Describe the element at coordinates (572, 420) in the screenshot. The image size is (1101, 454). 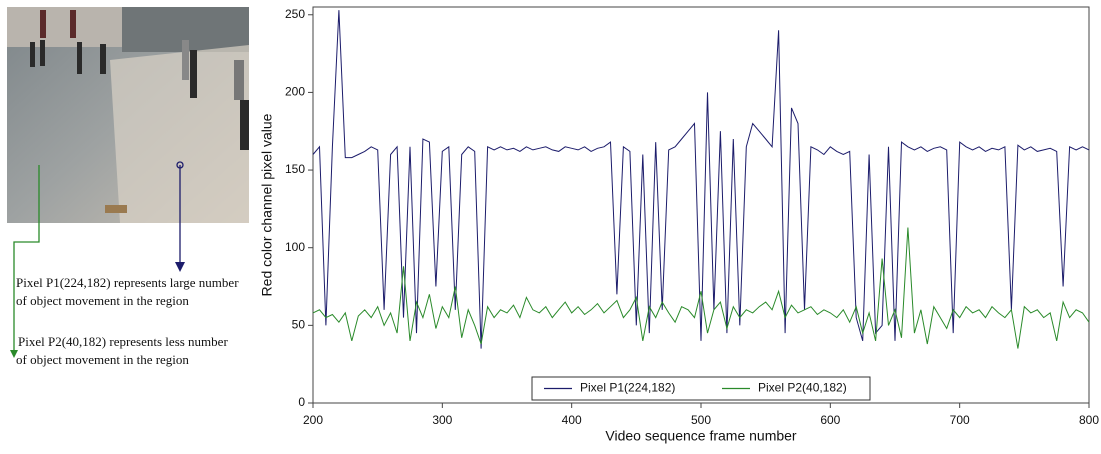
I see `x-tick-label: 400` at that location.